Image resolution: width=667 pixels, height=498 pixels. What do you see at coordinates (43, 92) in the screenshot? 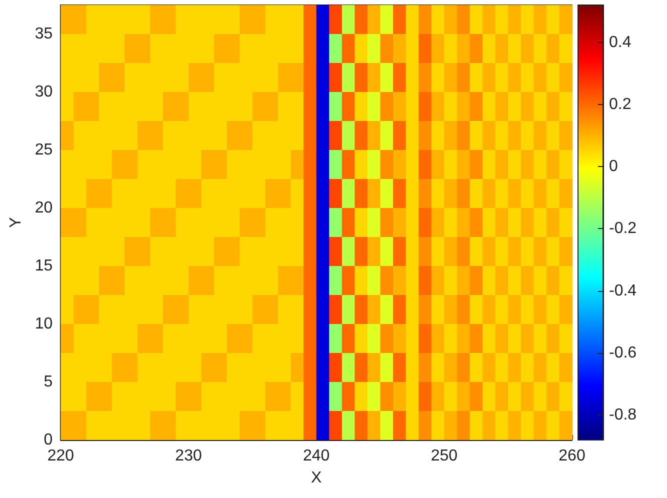
I see `y-tick-label: 30` at bounding box center [43, 92].